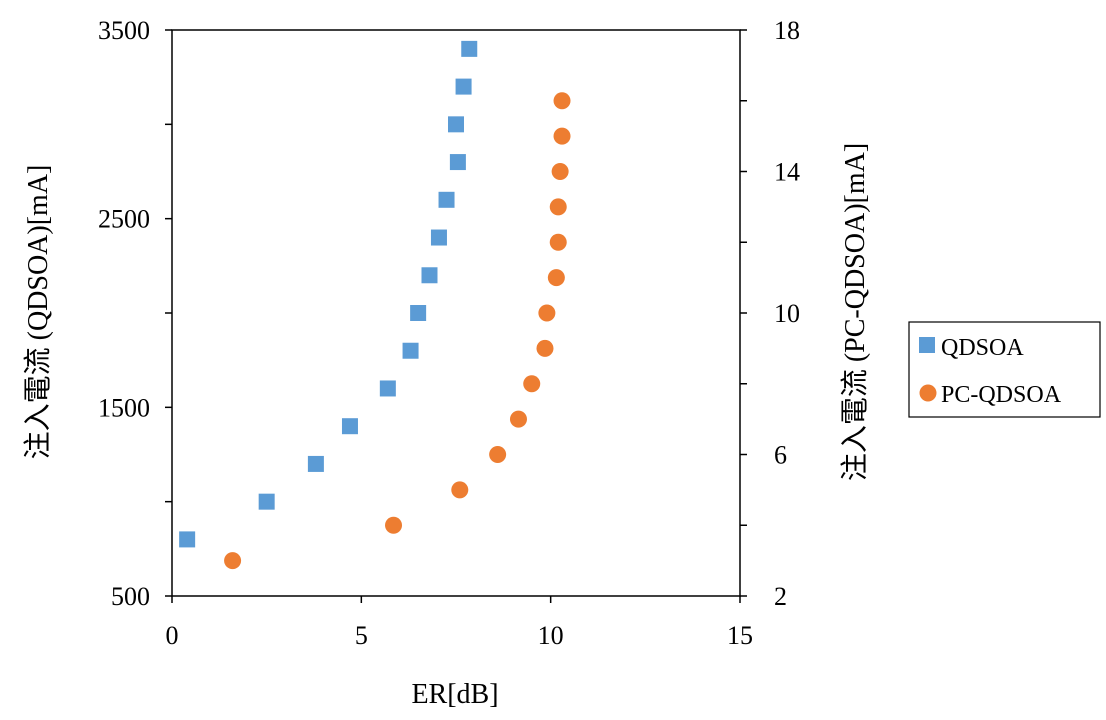 Image resolution: width=1106 pixels, height=720 pixels. What do you see at coordinates (855, 312) in the screenshot?
I see `right-y-axis-title: 注入電流 (PC-QDSOA)[mA]` at bounding box center [855, 312].